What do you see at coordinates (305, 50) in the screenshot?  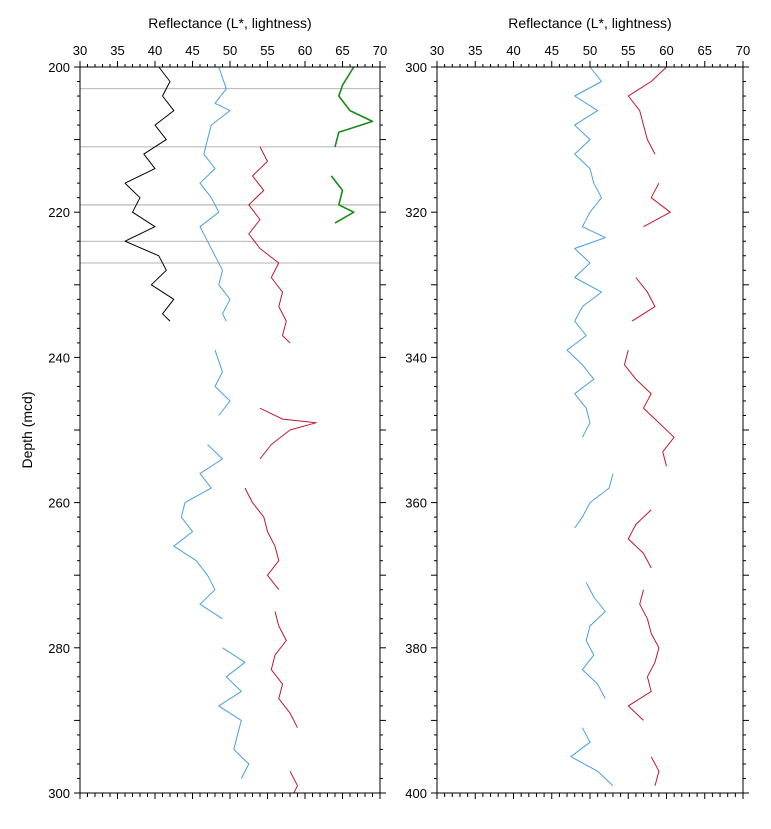 I see `panel-1-x-tick-label-6: 60` at bounding box center [305, 50].